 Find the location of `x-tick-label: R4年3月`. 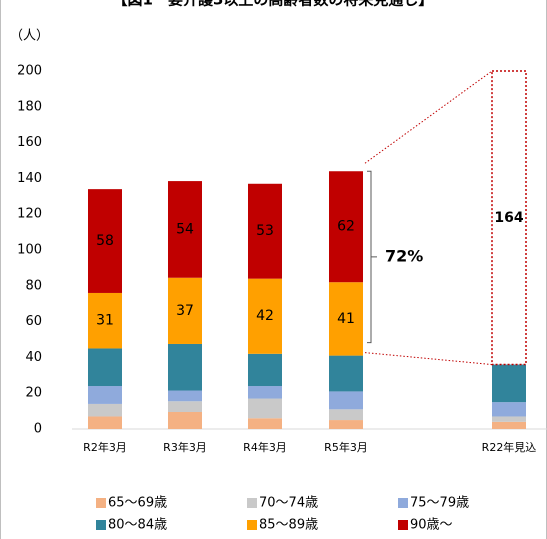

x-tick-label: R4年3月 is located at coordinates (265, 447).